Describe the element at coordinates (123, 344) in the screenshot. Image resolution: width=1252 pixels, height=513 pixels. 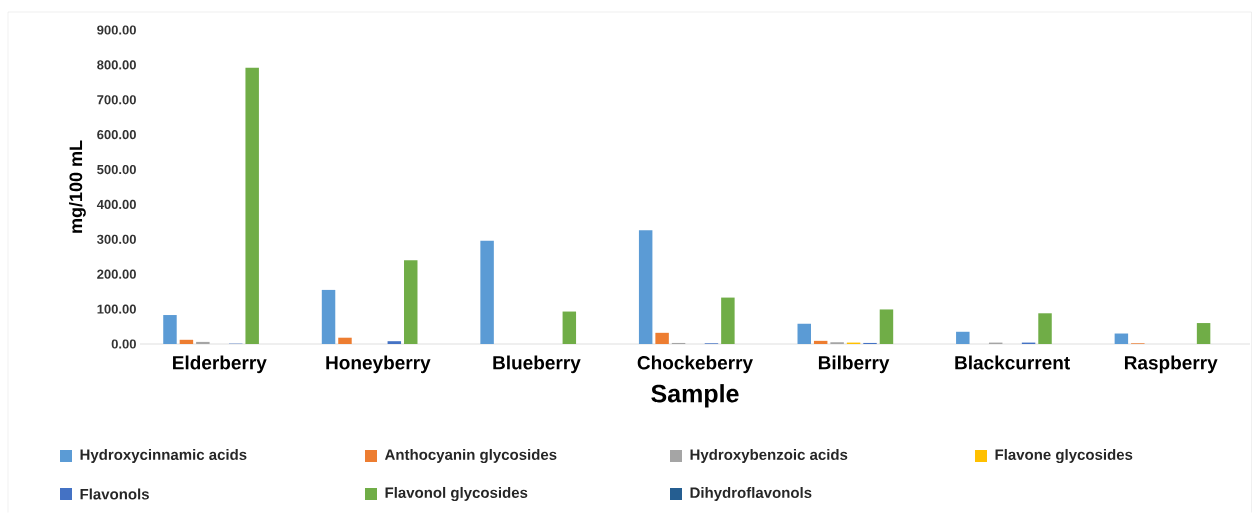
I see `y-tick-label: 0.00` at that location.